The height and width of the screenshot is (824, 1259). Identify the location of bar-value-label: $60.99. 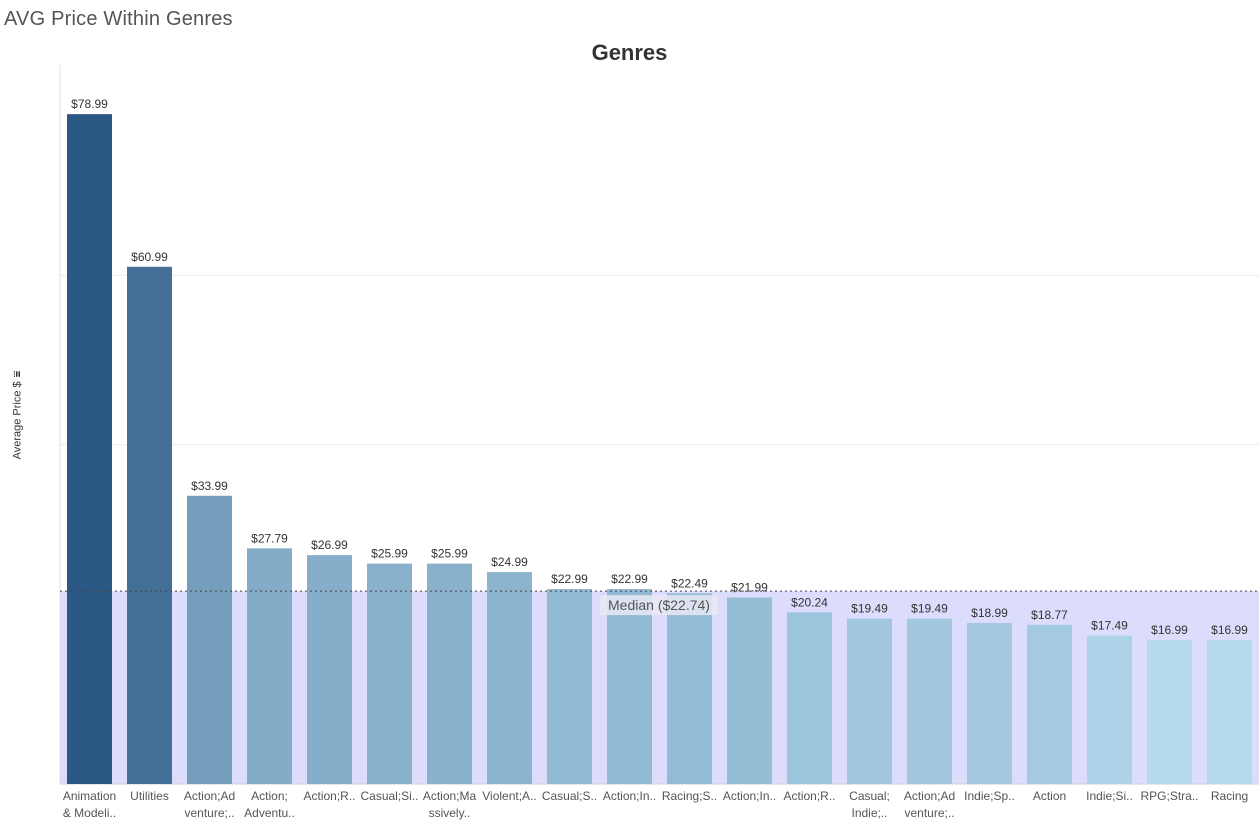
(149, 257).